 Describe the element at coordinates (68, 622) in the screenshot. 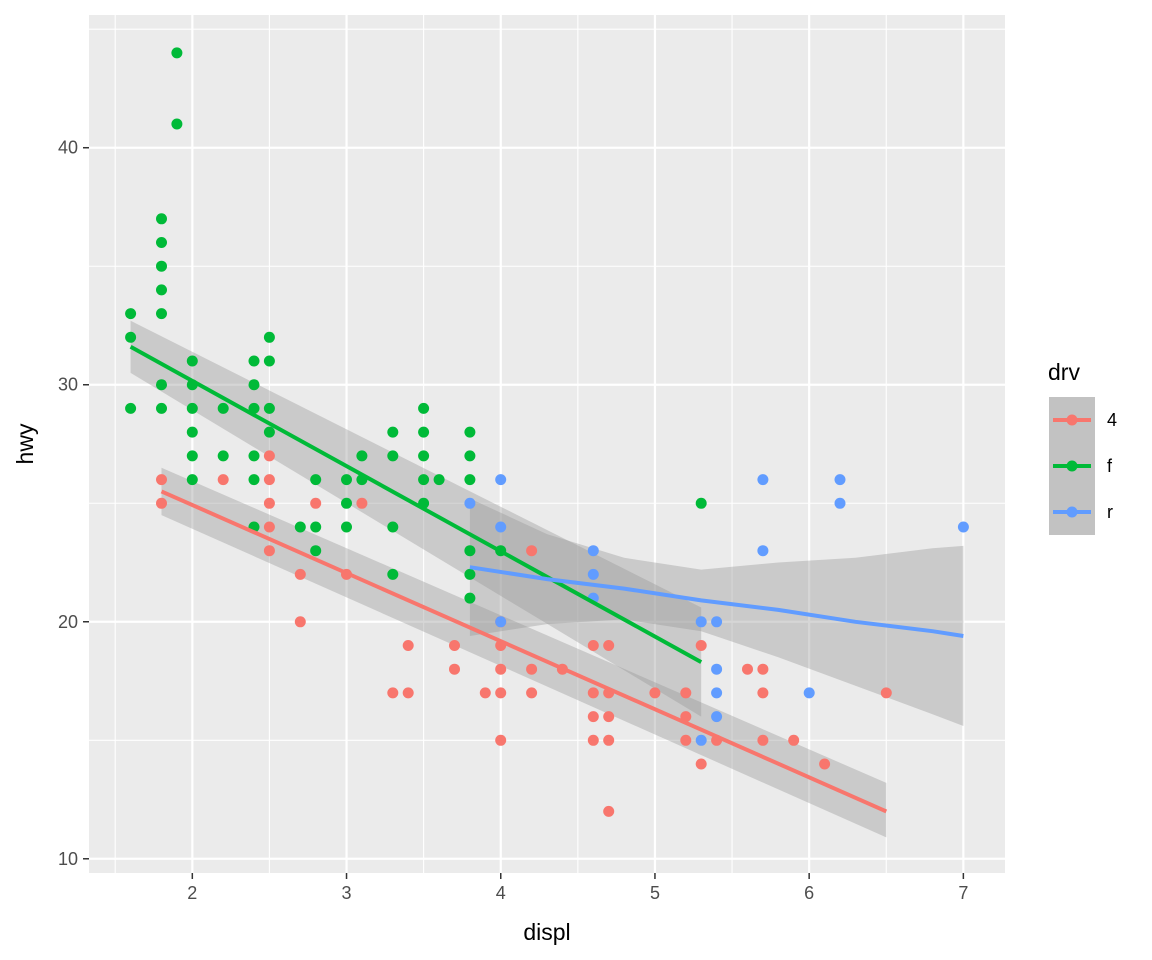

I see `y-tick-label: 20` at that location.